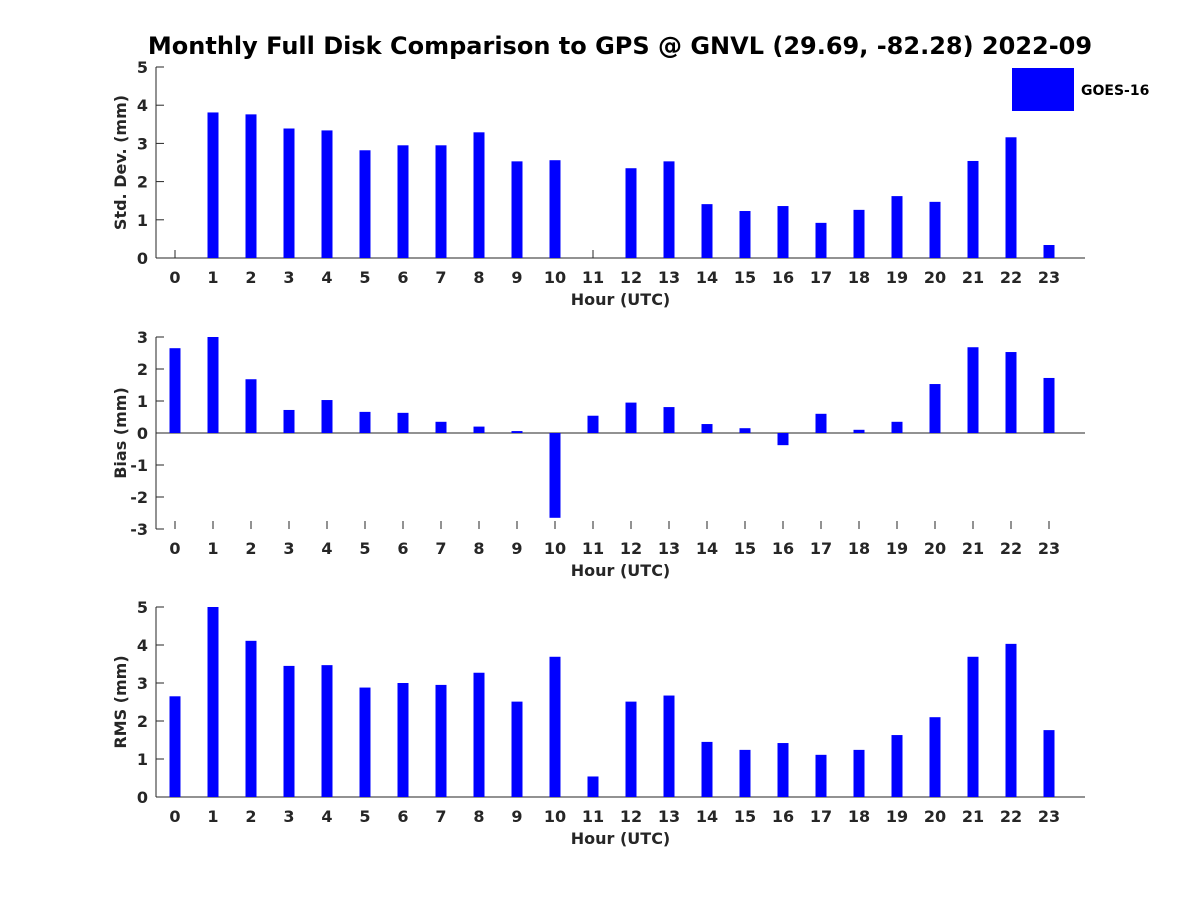 This screenshot has width=1200, height=900. Describe the element at coordinates (516, 816) in the screenshot. I see `x-tick-label: 9` at that location.